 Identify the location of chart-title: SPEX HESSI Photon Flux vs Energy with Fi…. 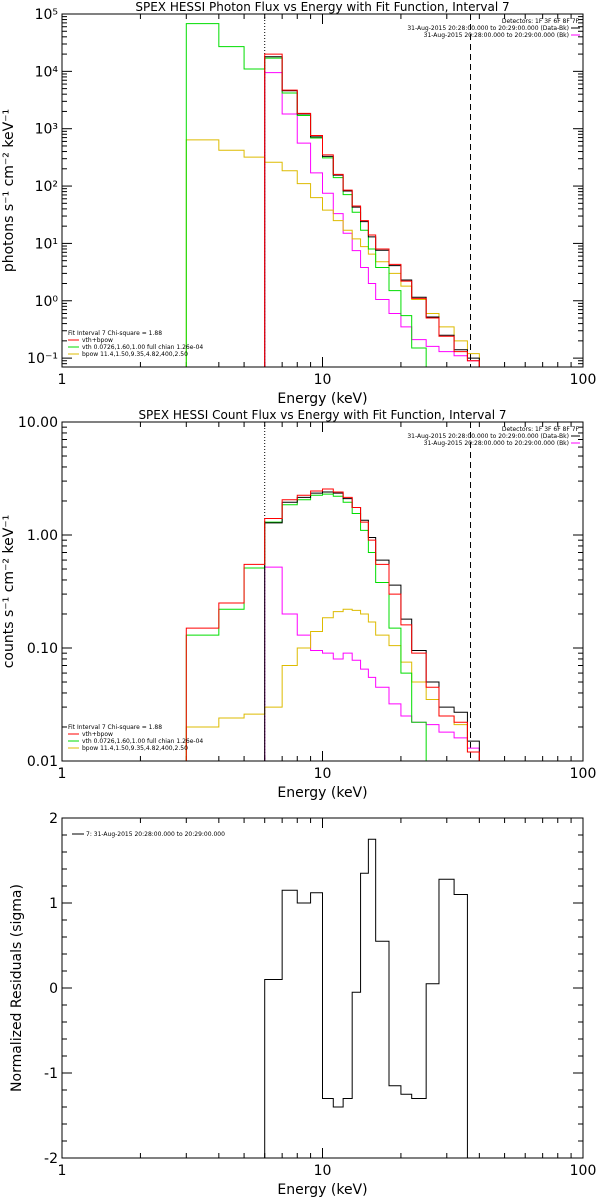
(322, 7).